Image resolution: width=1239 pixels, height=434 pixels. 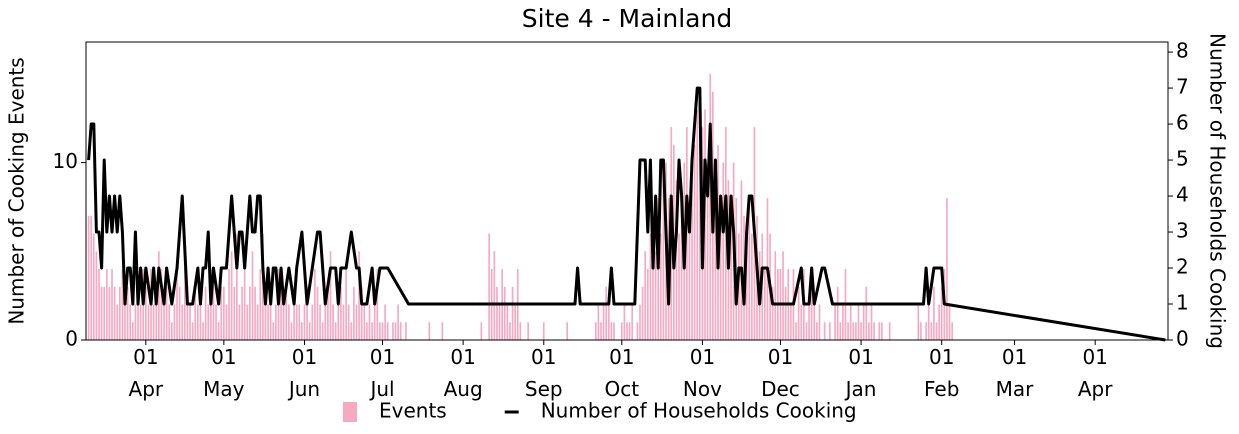 I want to click on x-tick-label: 01 Mar, so click(x=1015, y=373).